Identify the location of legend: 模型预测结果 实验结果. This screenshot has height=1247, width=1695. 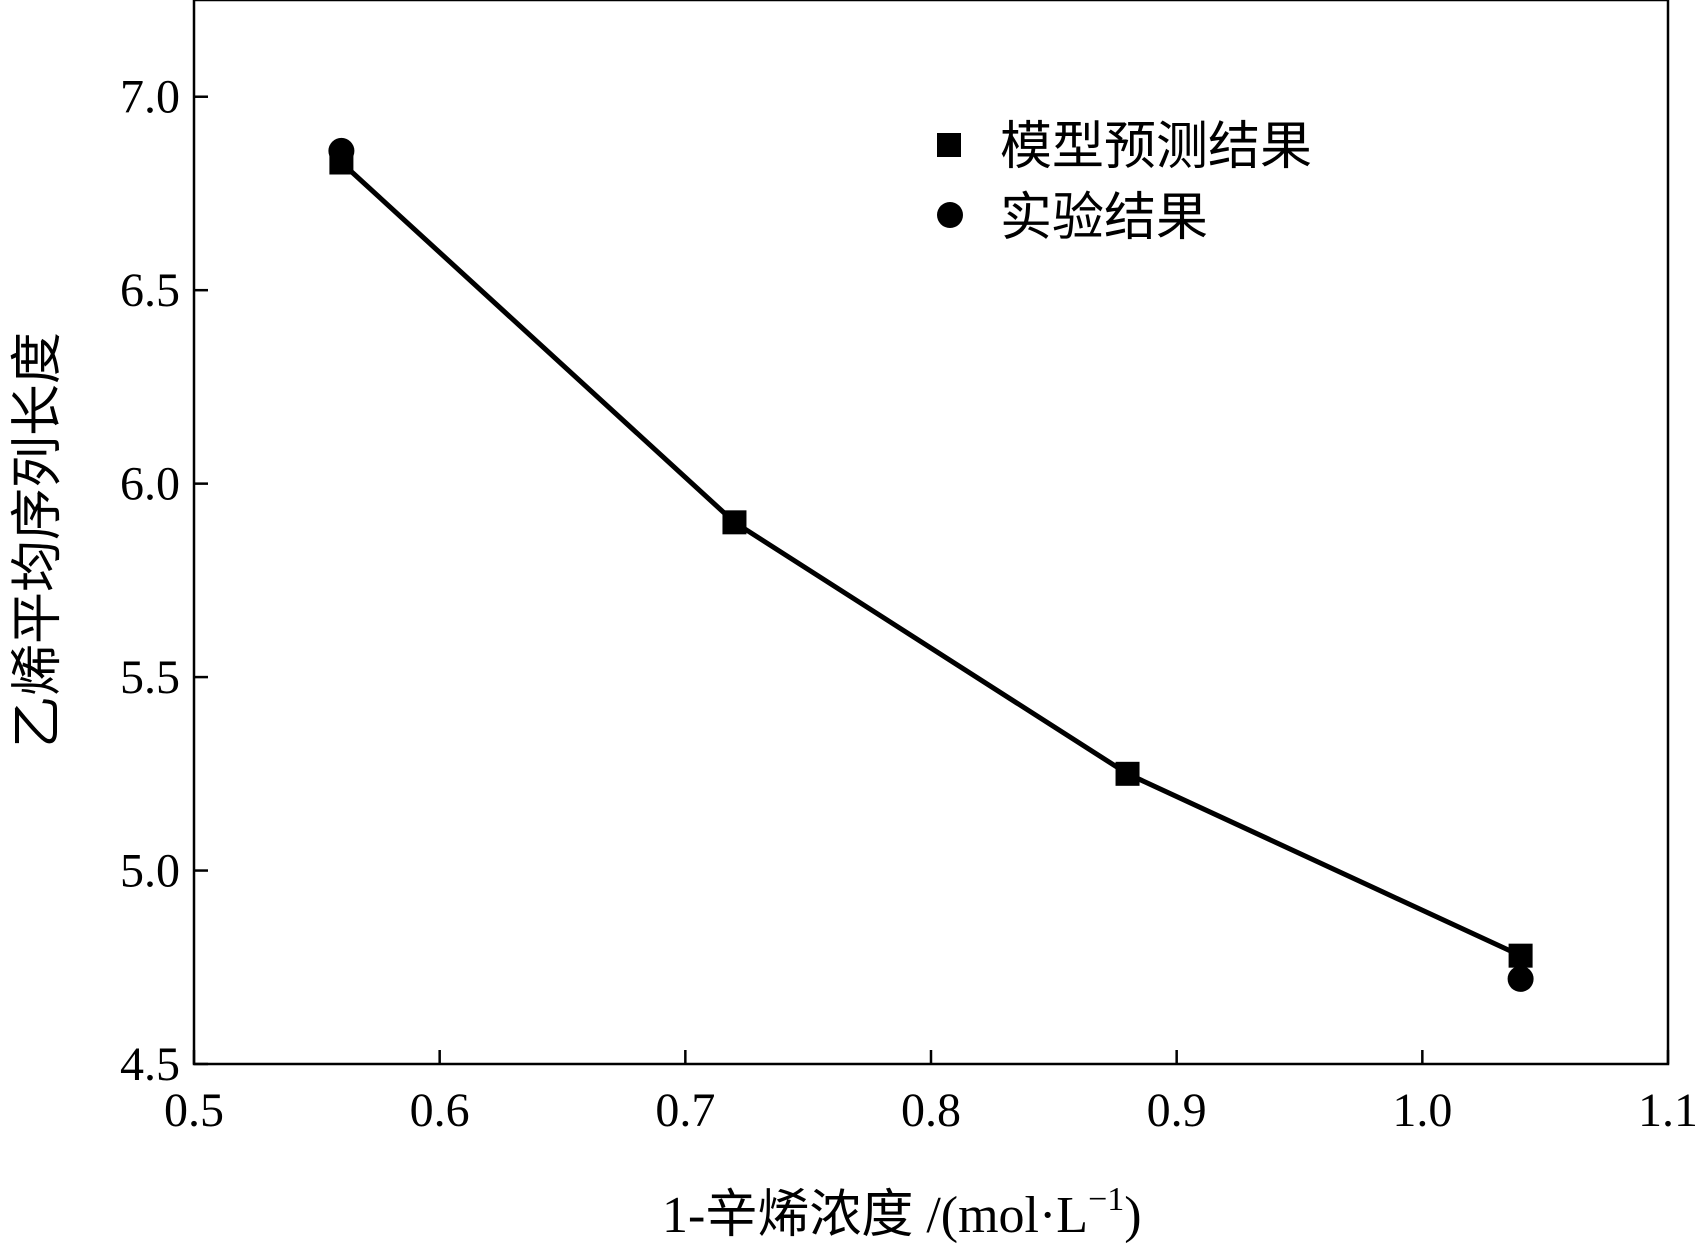
(1124, 183).